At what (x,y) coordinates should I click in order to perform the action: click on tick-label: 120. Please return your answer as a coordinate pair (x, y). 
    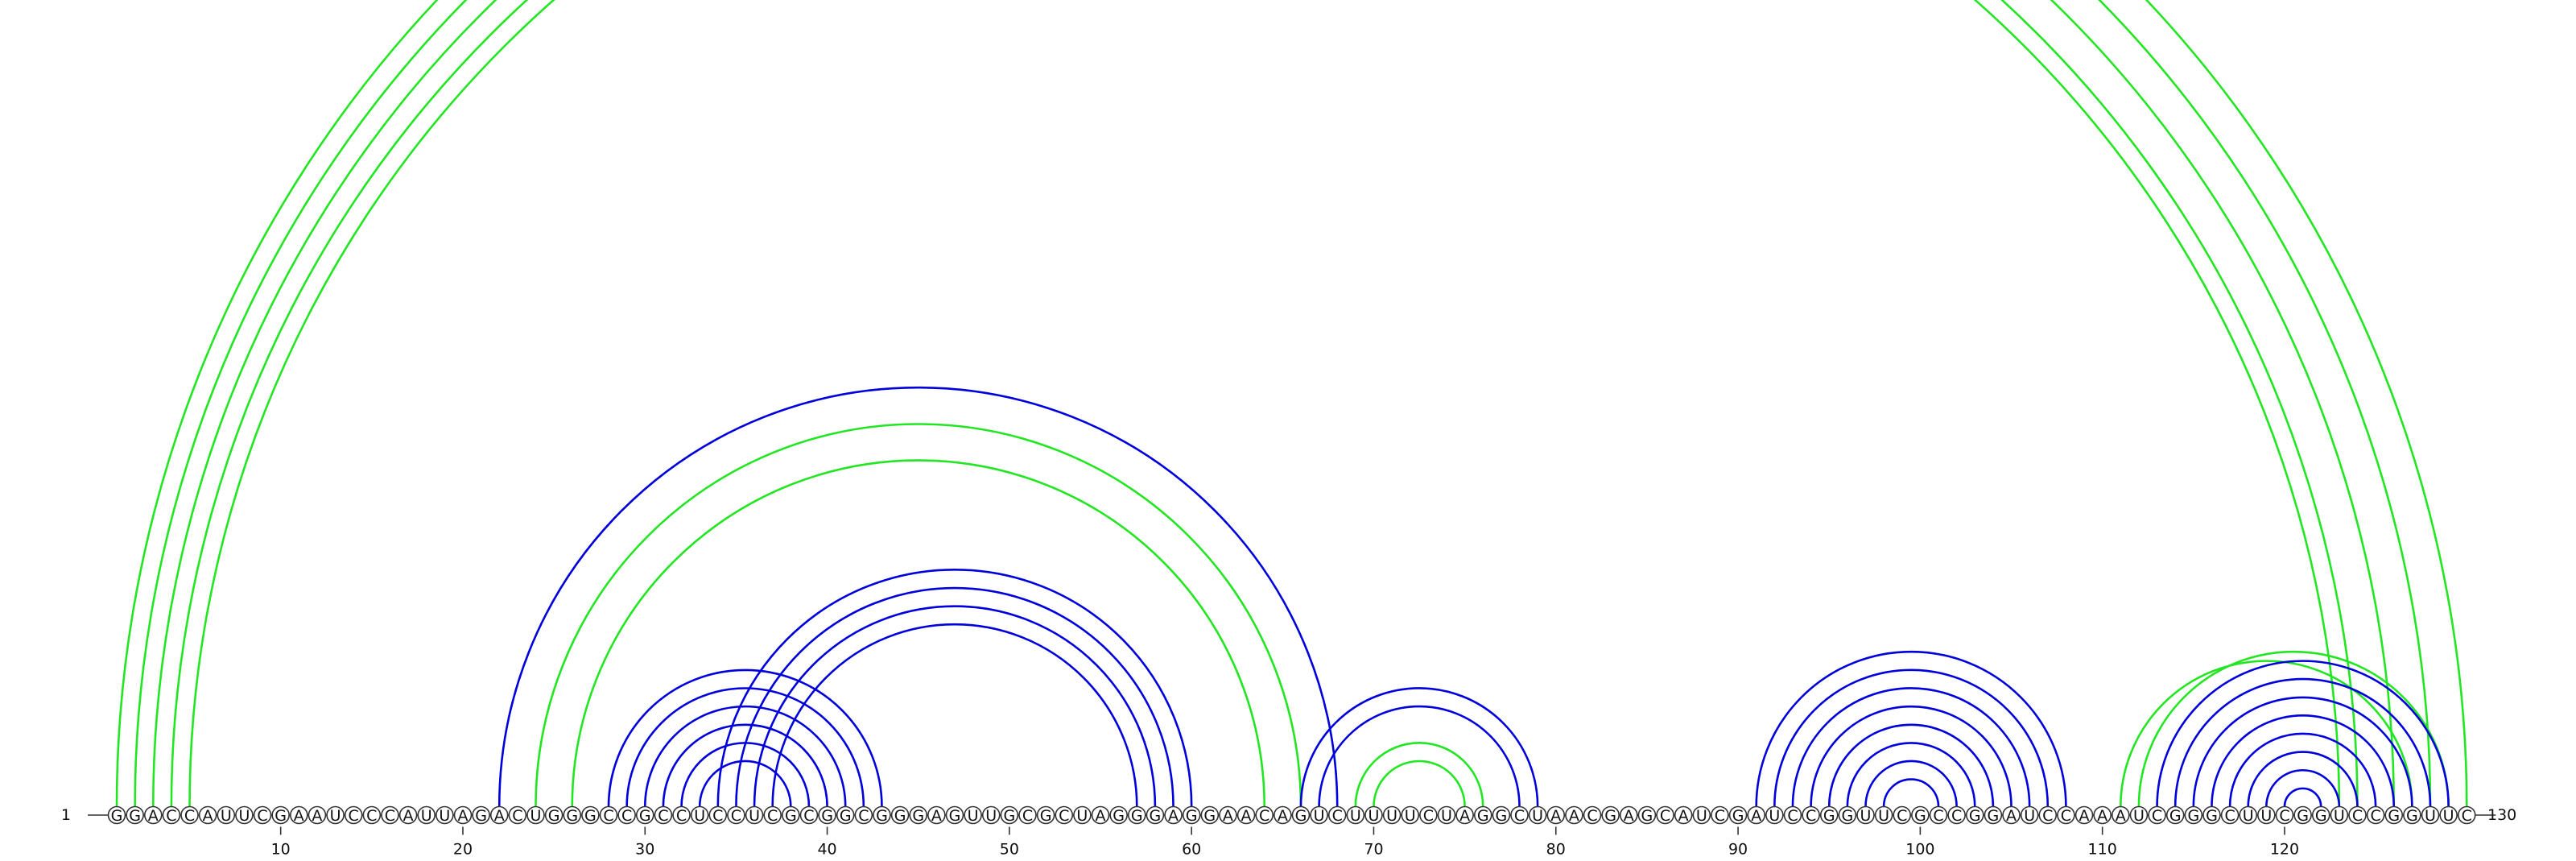
    Looking at the image, I should click on (2284, 849).